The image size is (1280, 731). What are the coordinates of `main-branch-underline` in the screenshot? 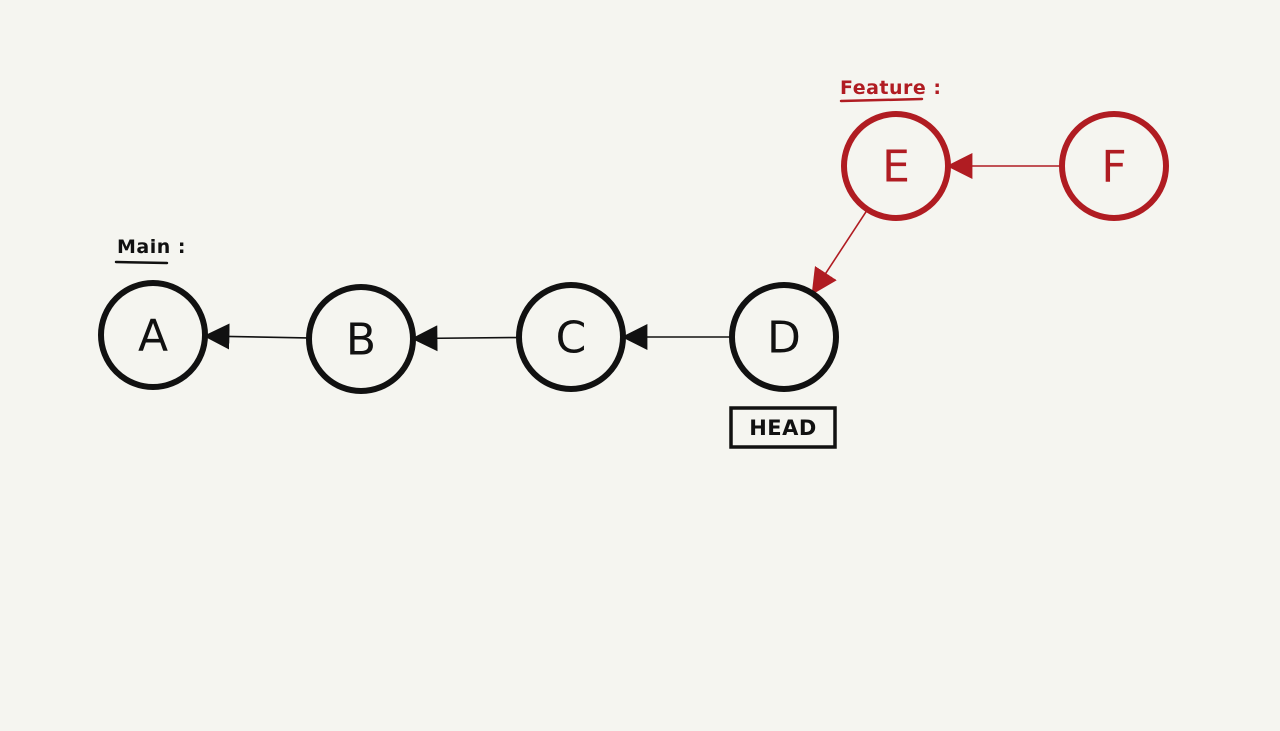 It's located at (141, 262).